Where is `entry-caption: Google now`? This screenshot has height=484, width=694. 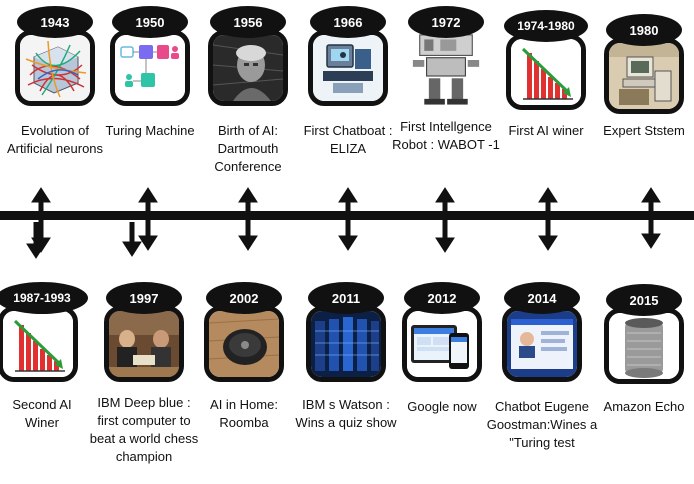
entry-caption: Google now is located at coordinates (442, 406).